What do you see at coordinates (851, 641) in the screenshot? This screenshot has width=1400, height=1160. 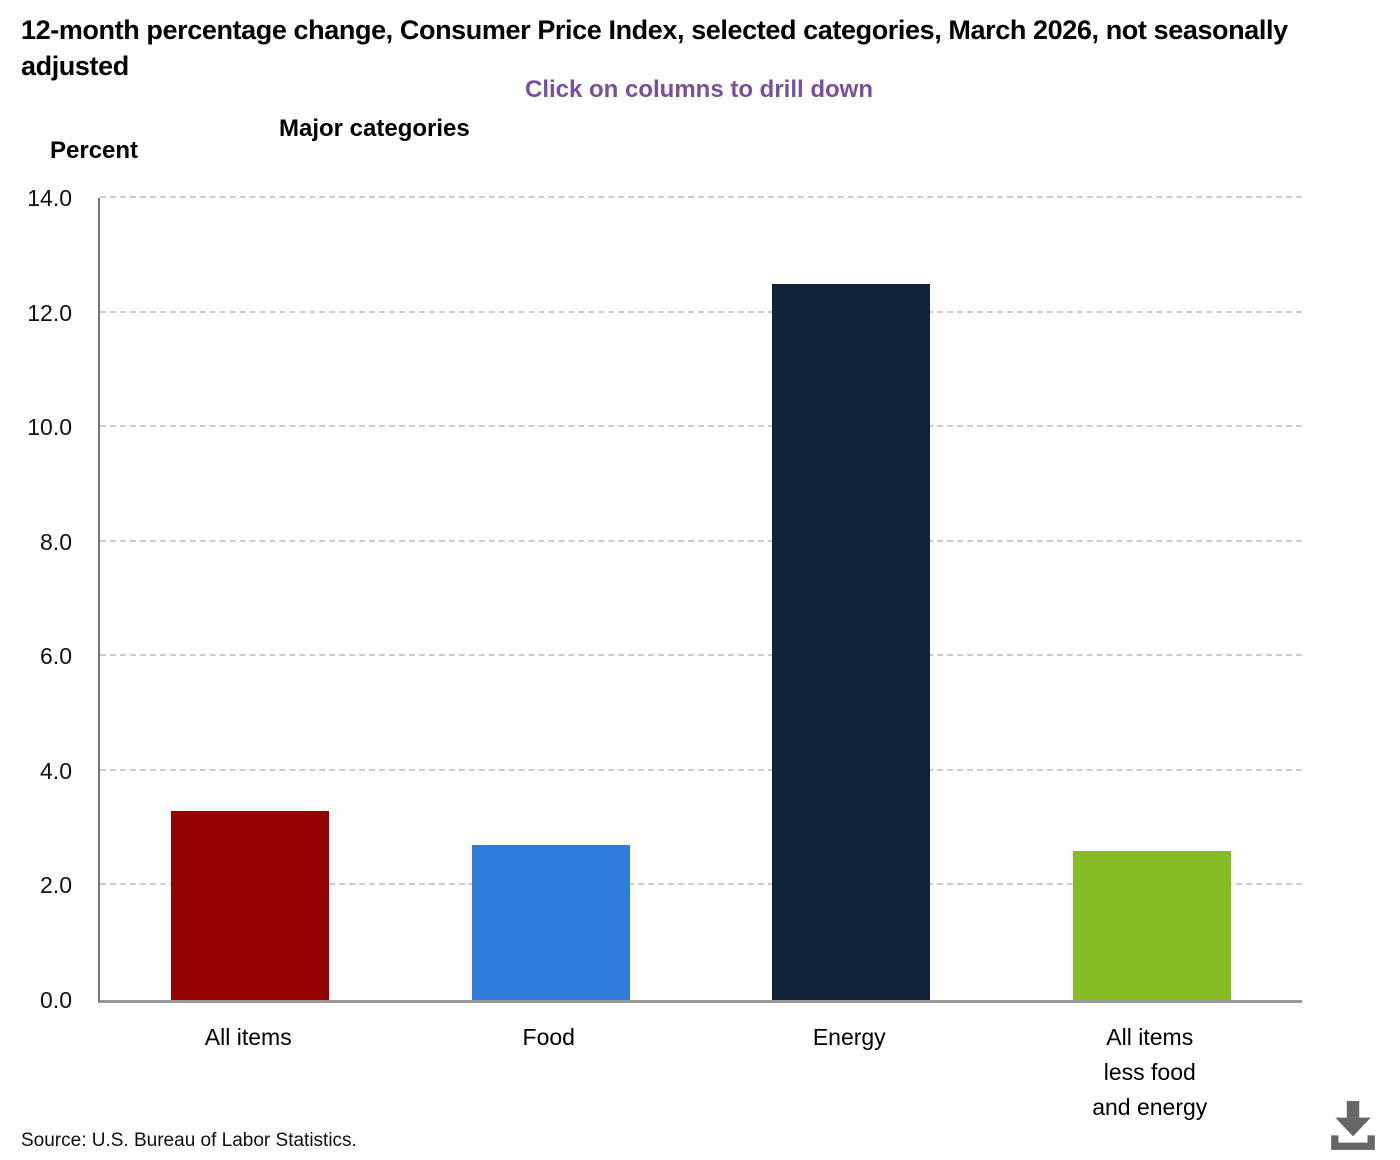 I see `bar-energy` at bounding box center [851, 641].